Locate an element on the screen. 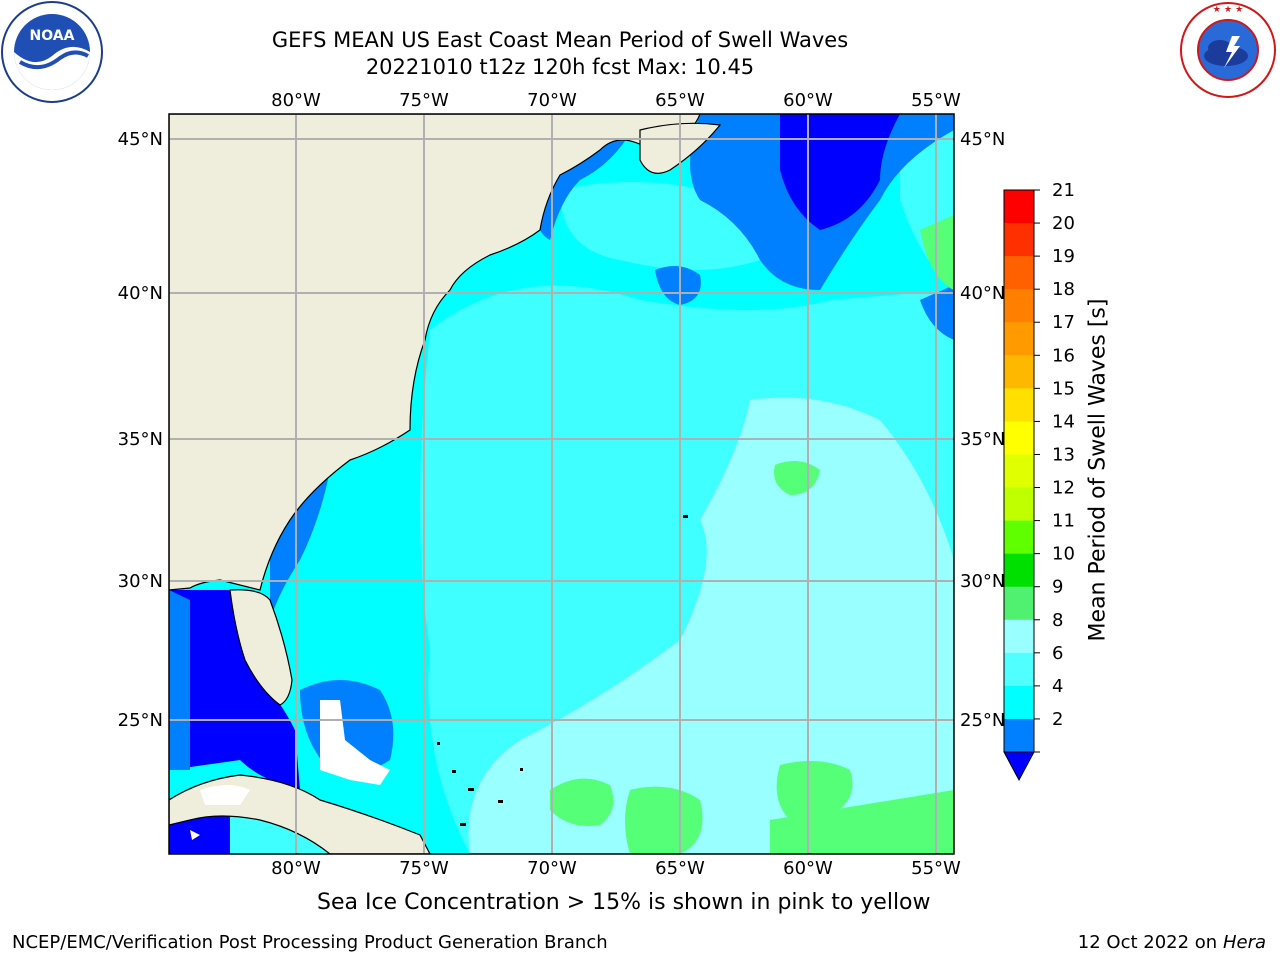  noaa-logo-text: NOAA is located at coordinates (52, 36).